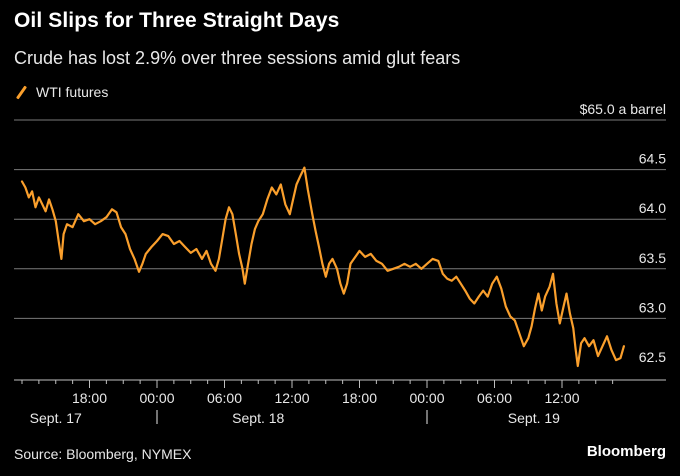 Image resolution: width=680 pixels, height=476 pixels. Describe the element at coordinates (652, 159) in the screenshot. I see `y-tick-label: 64.5` at that location.